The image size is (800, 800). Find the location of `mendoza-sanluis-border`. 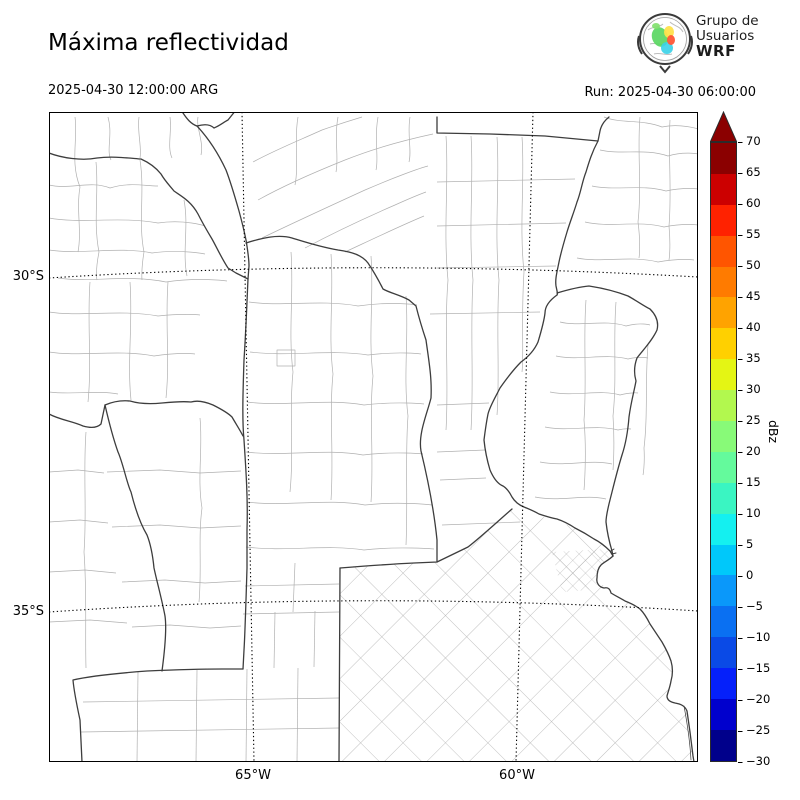

mendoza-sanluis-border is located at coordinates (135, 538).